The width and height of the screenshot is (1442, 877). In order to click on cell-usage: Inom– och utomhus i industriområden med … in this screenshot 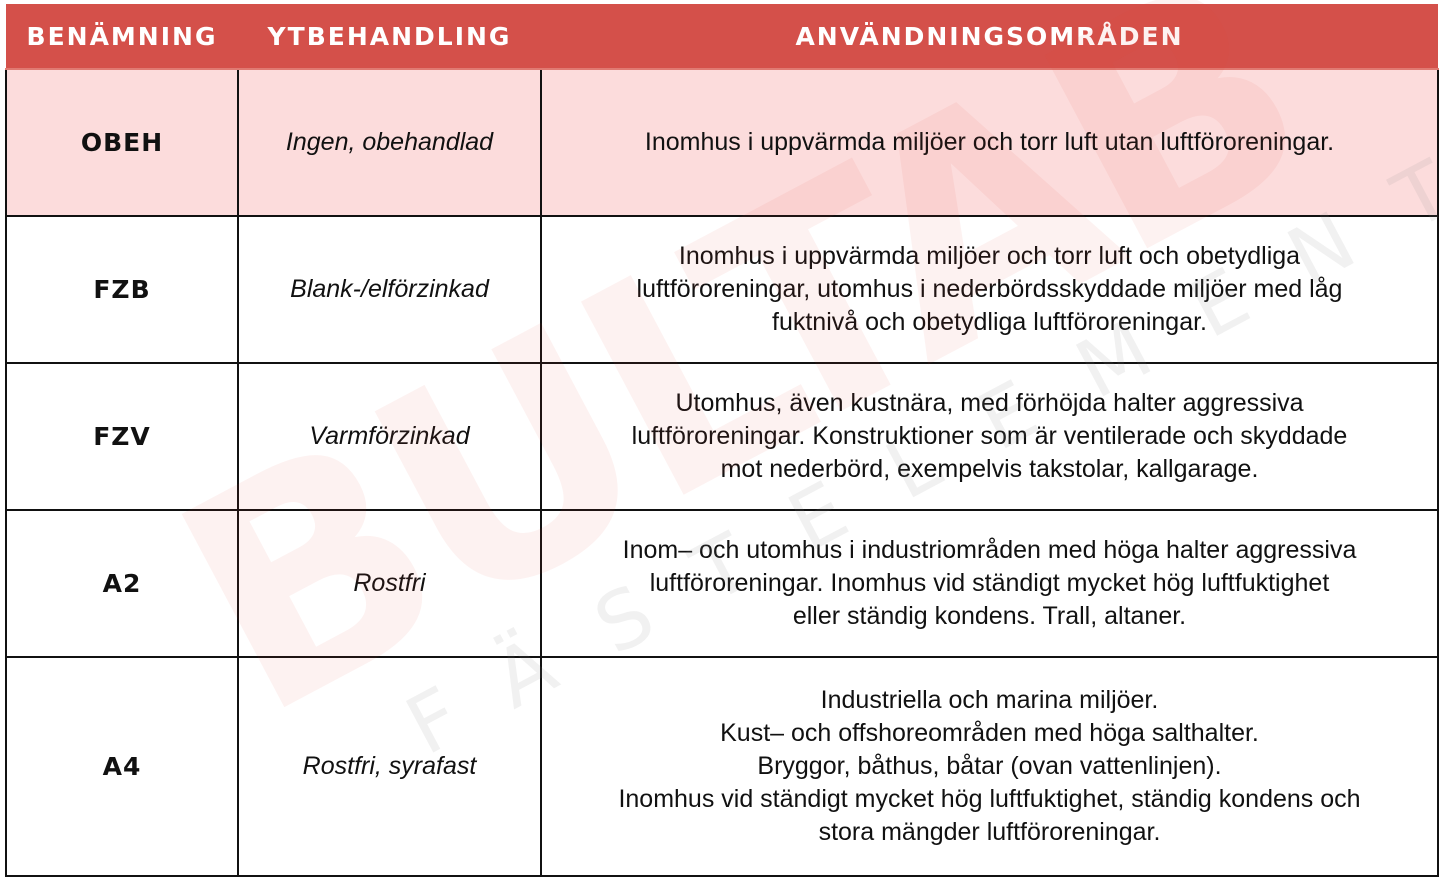, I will do `click(989, 583)`.